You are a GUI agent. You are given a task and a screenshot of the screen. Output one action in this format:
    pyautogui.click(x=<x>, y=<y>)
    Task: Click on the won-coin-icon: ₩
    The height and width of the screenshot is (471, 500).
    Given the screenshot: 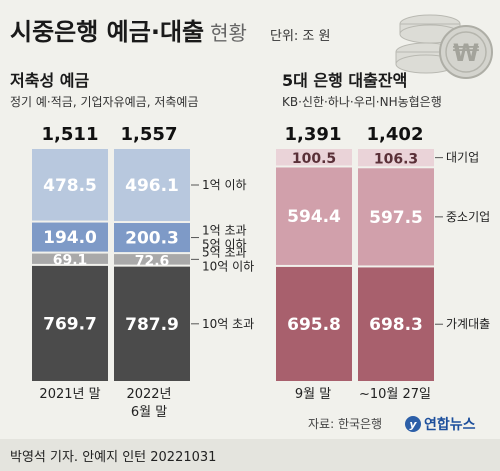 What is the action you would take?
    pyautogui.click(x=466, y=52)
    